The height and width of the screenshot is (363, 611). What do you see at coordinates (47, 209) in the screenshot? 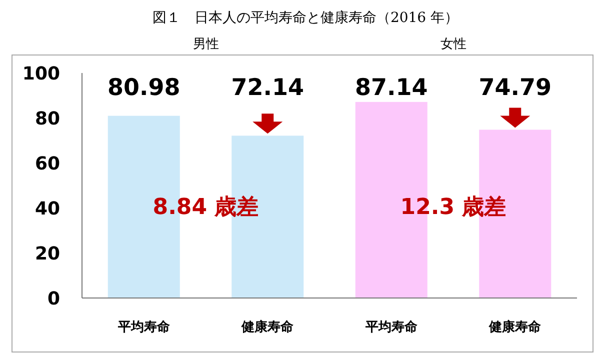
I see `y-tick-label: 40` at bounding box center [47, 209].